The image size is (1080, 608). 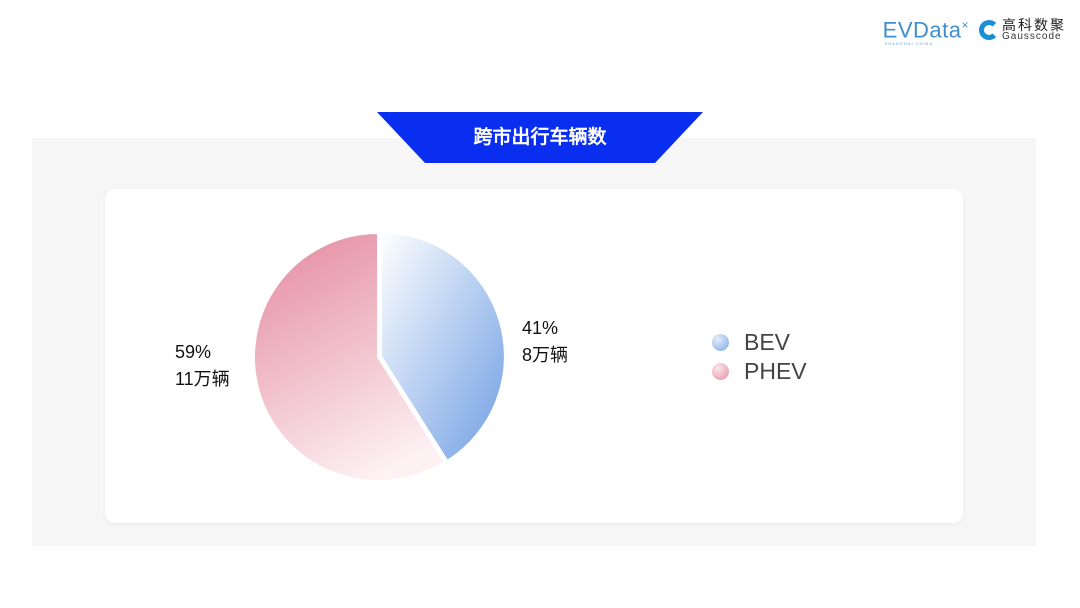 What do you see at coordinates (720, 371) in the screenshot?
I see `phev-dot-icon` at bounding box center [720, 371].